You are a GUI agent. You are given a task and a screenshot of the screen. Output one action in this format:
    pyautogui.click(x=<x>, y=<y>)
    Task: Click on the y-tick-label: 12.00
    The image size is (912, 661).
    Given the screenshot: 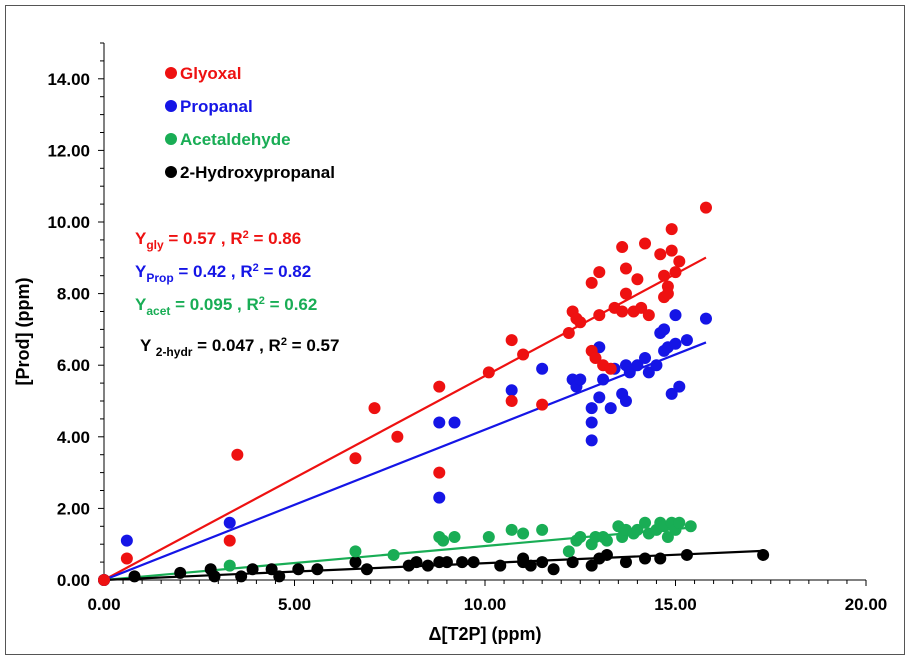 What is the action you would take?
    pyautogui.click(x=68, y=150)
    